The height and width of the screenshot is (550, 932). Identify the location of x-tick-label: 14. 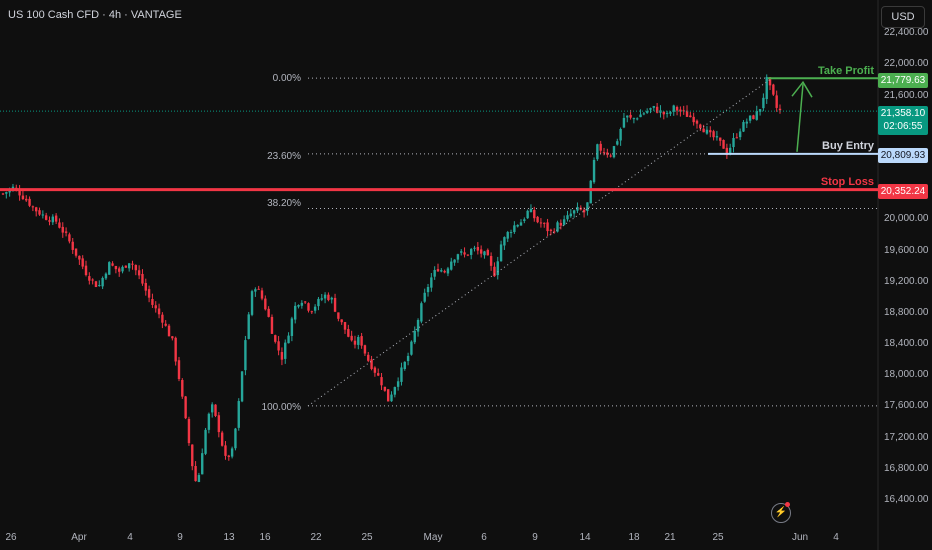
(585, 537).